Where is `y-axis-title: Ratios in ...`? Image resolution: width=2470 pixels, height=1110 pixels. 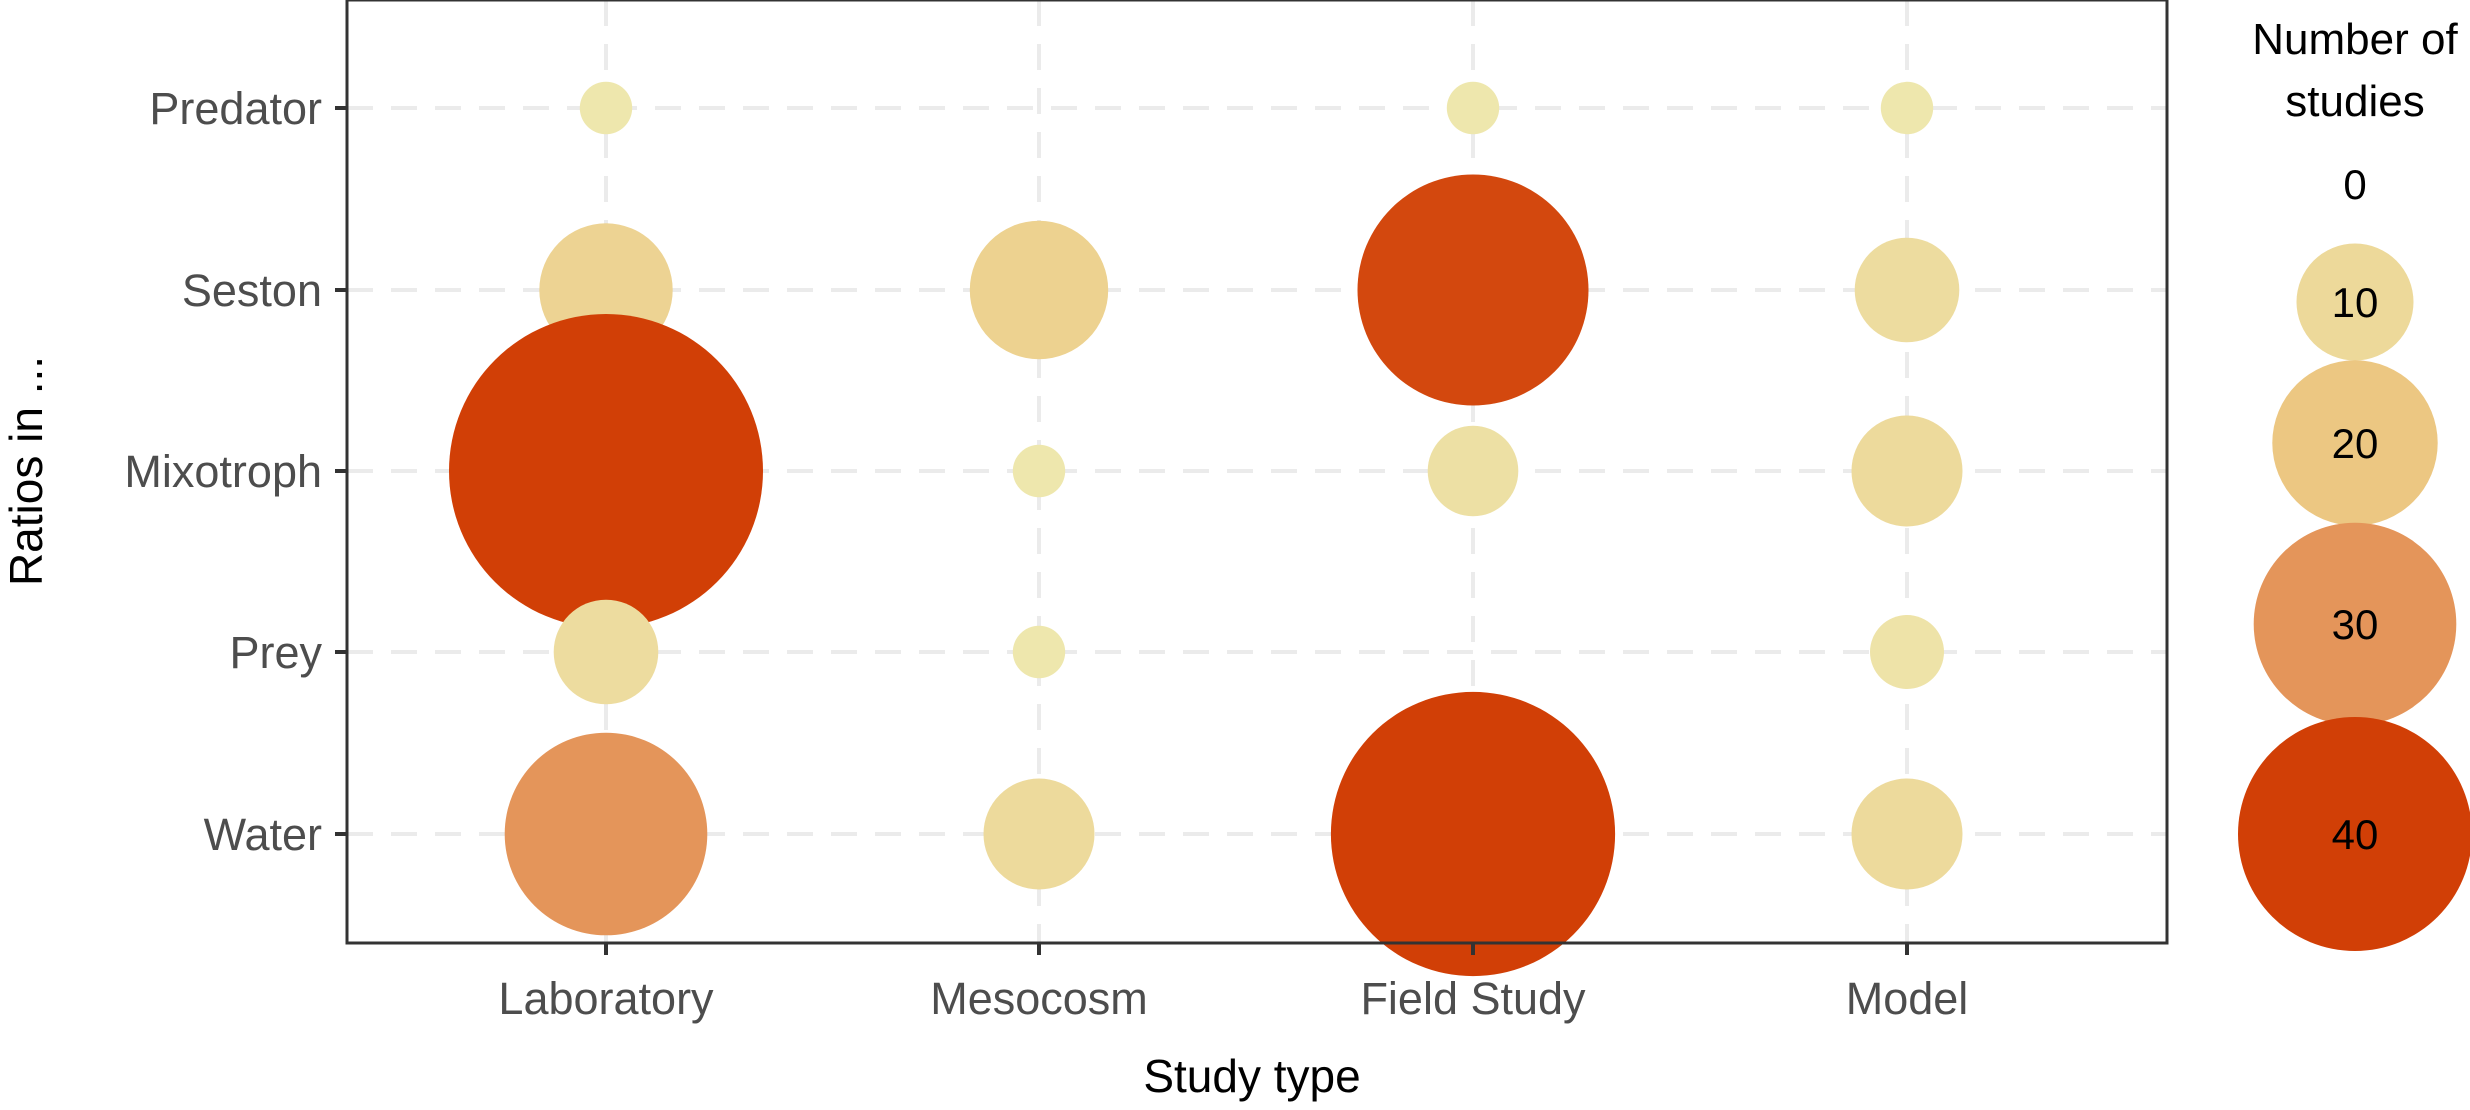
y-axis-title: Ratios in ... is located at coordinates (26, 471).